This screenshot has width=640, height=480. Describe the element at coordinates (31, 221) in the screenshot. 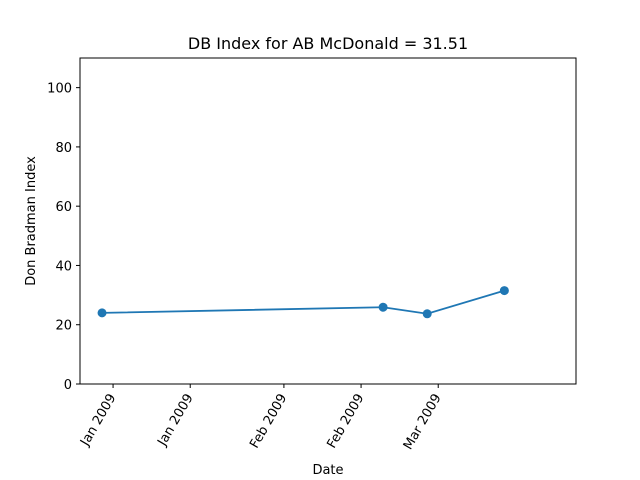

I see `y-axis-title: Don Bradman Index` at that location.